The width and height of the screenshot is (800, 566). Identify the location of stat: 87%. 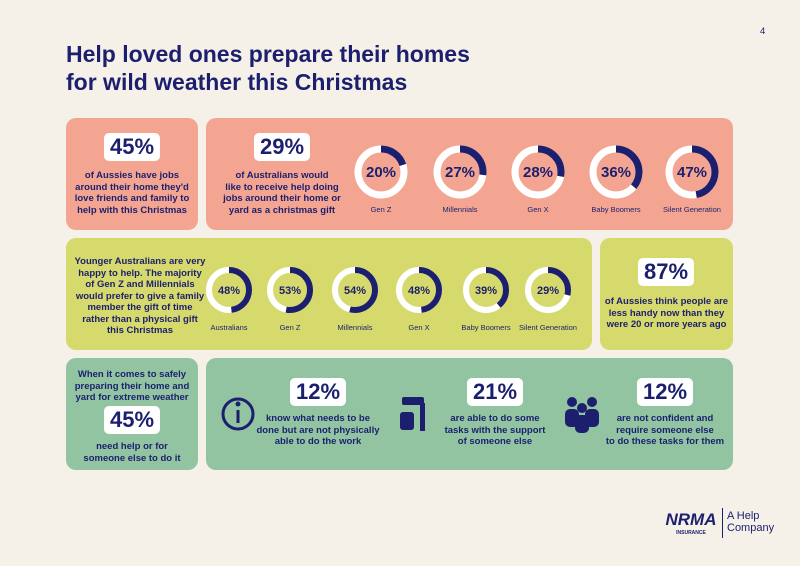
(666, 272).